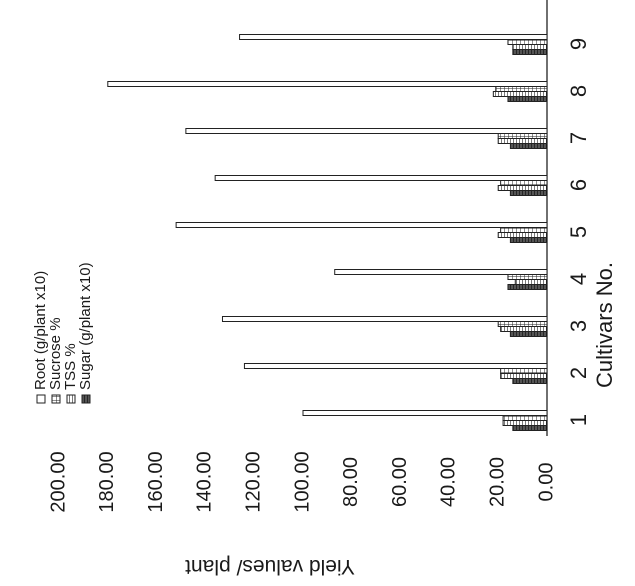 The image size is (635, 586). What do you see at coordinates (546, 482) in the screenshot?
I see `value-tick-label: 0.00` at bounding box center [546, 482].